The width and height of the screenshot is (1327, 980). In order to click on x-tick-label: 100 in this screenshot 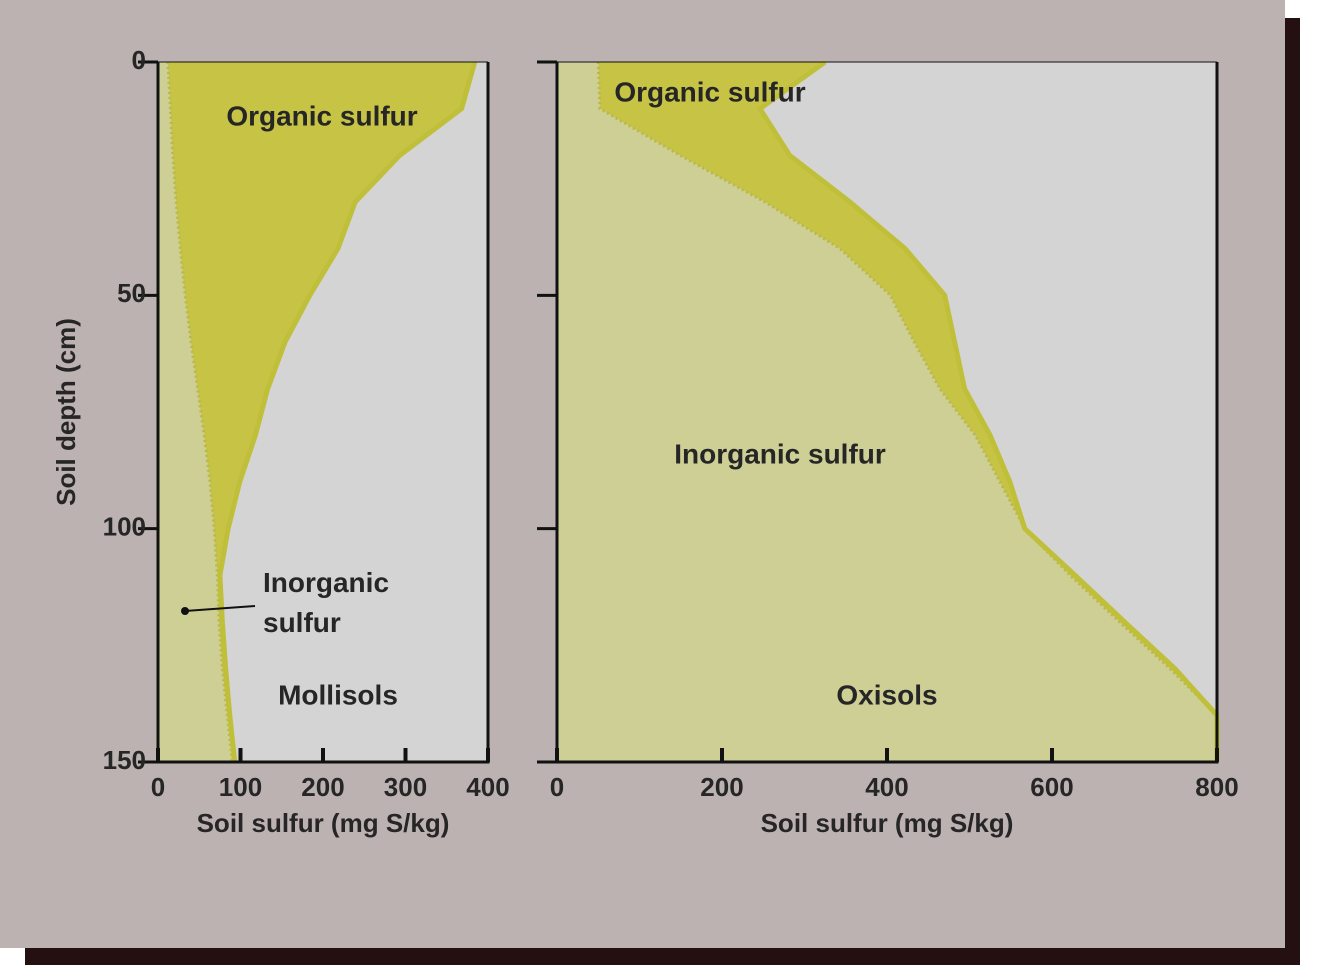, I will do `click(240, 787)`.